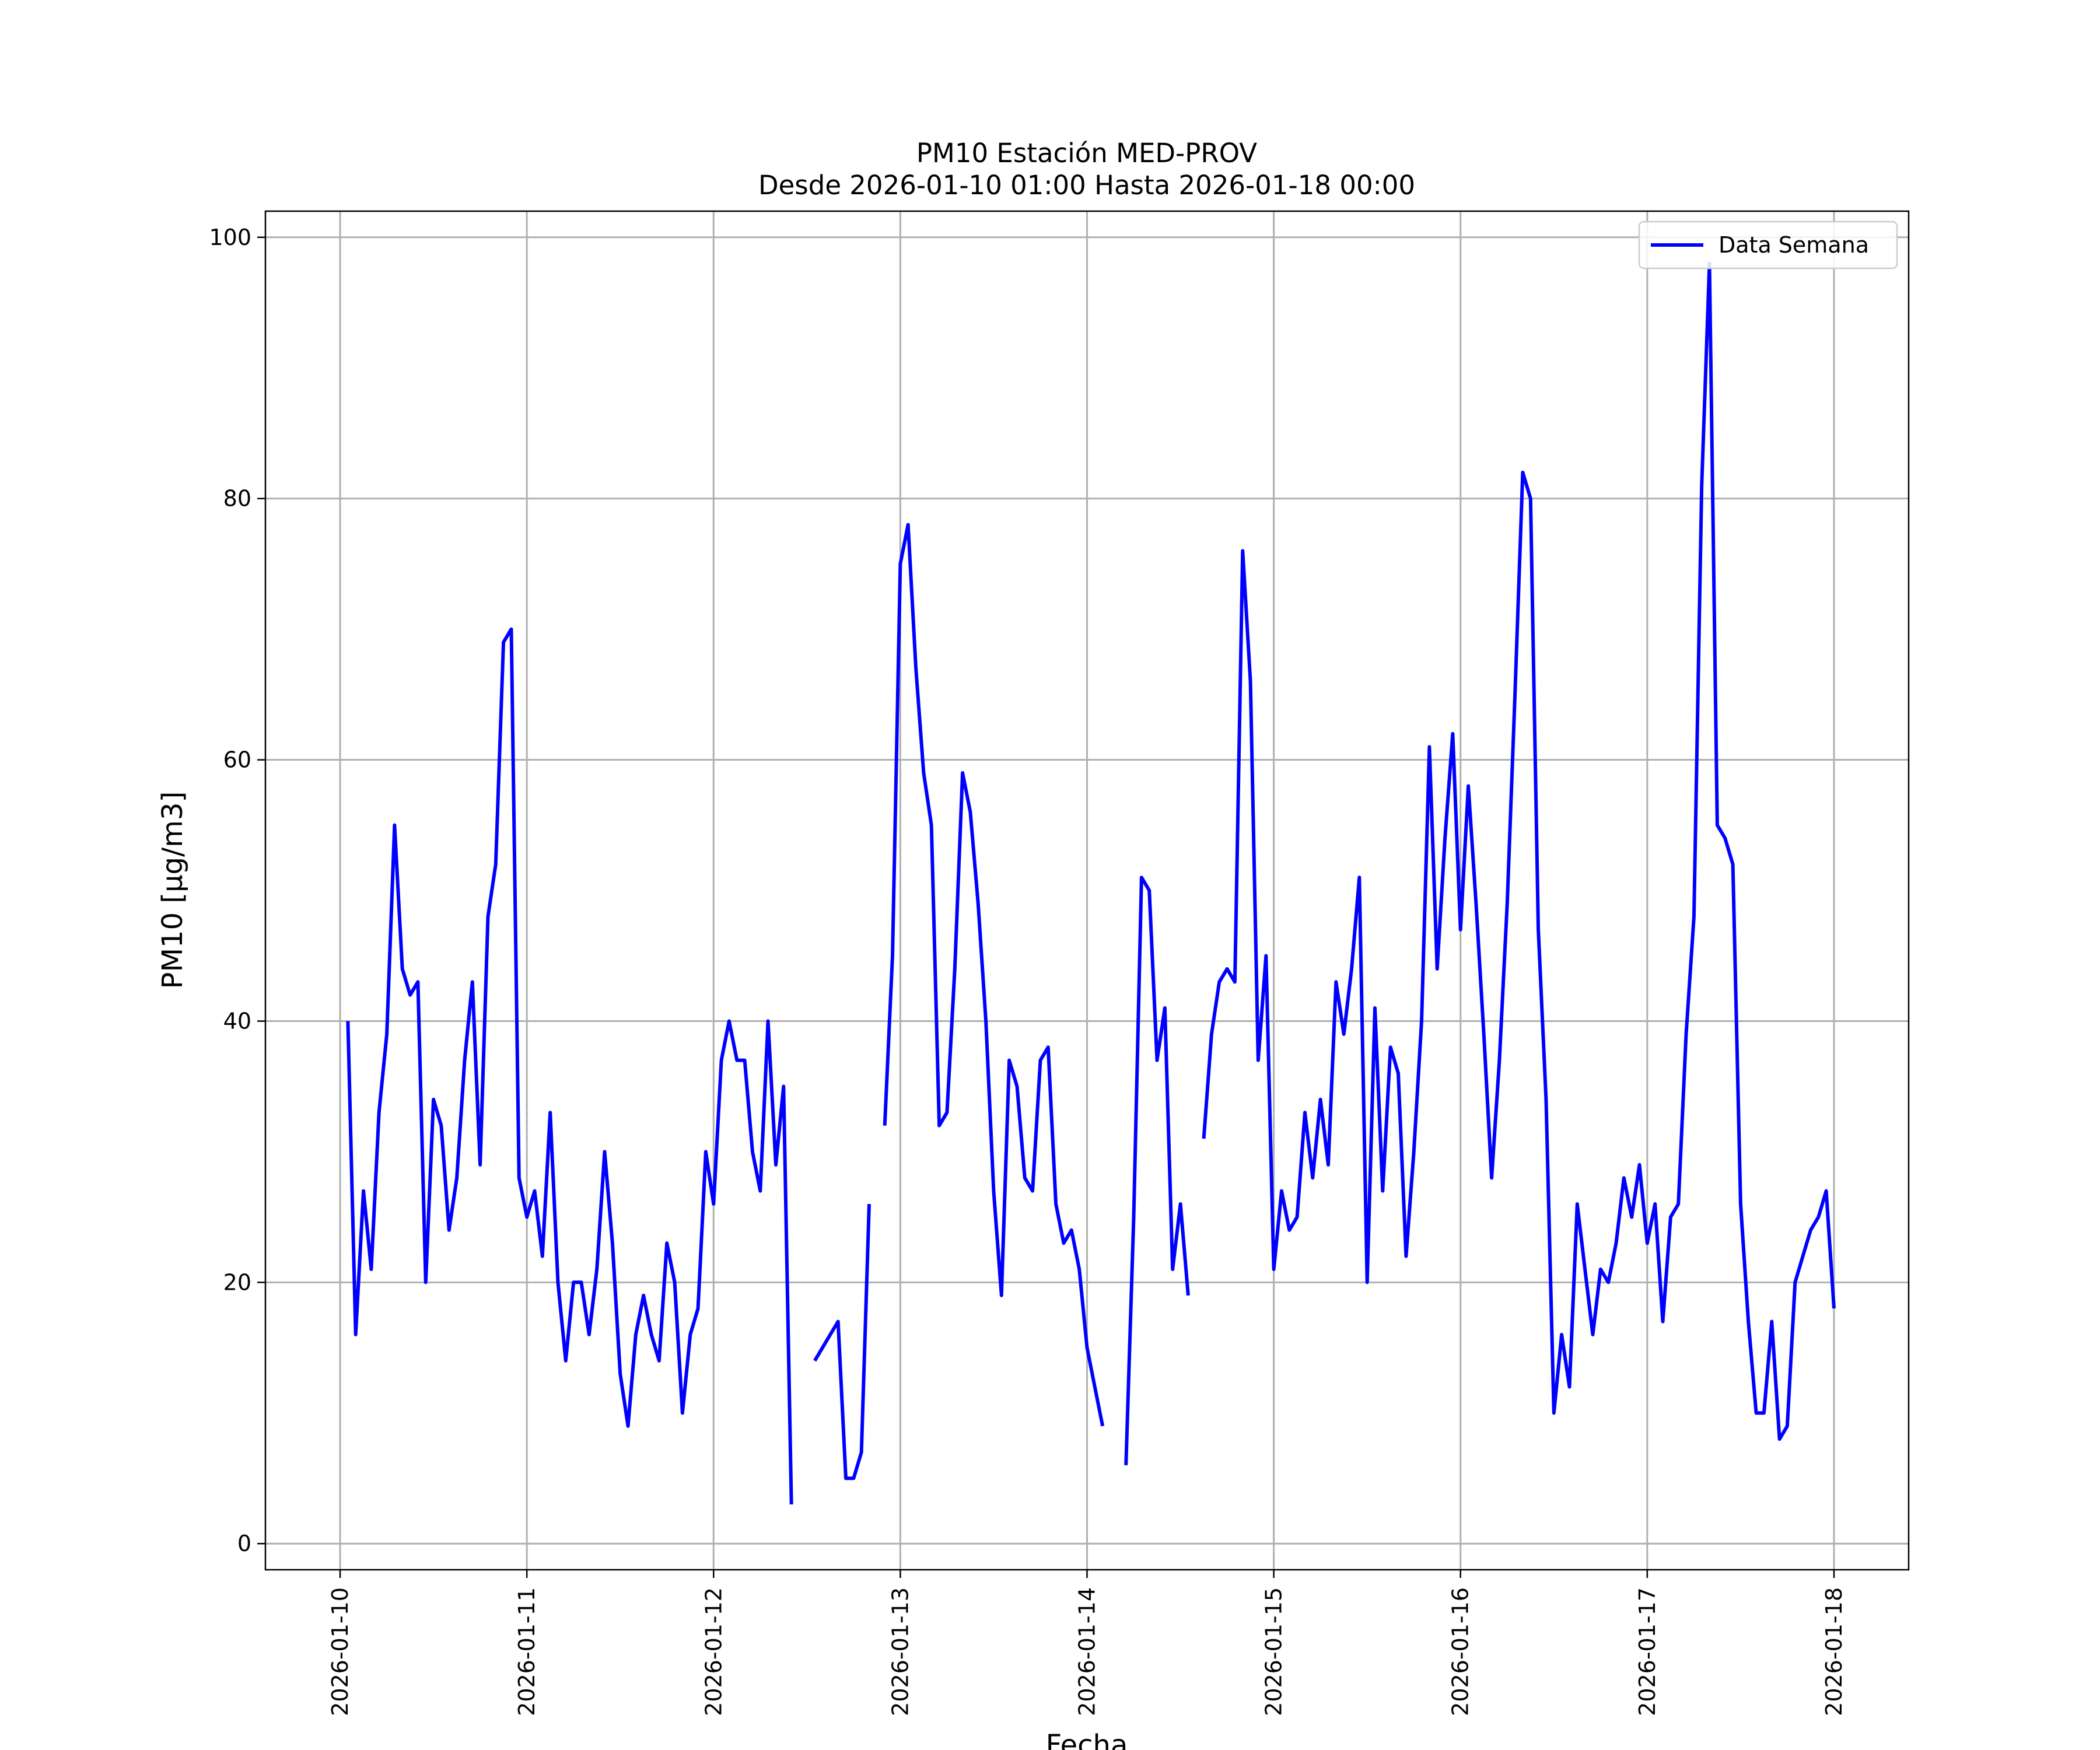  What do you see at coordinates (230, 237) in the screenshot?
I see `y-tick-label: 100` at bounding box center [230, 237].